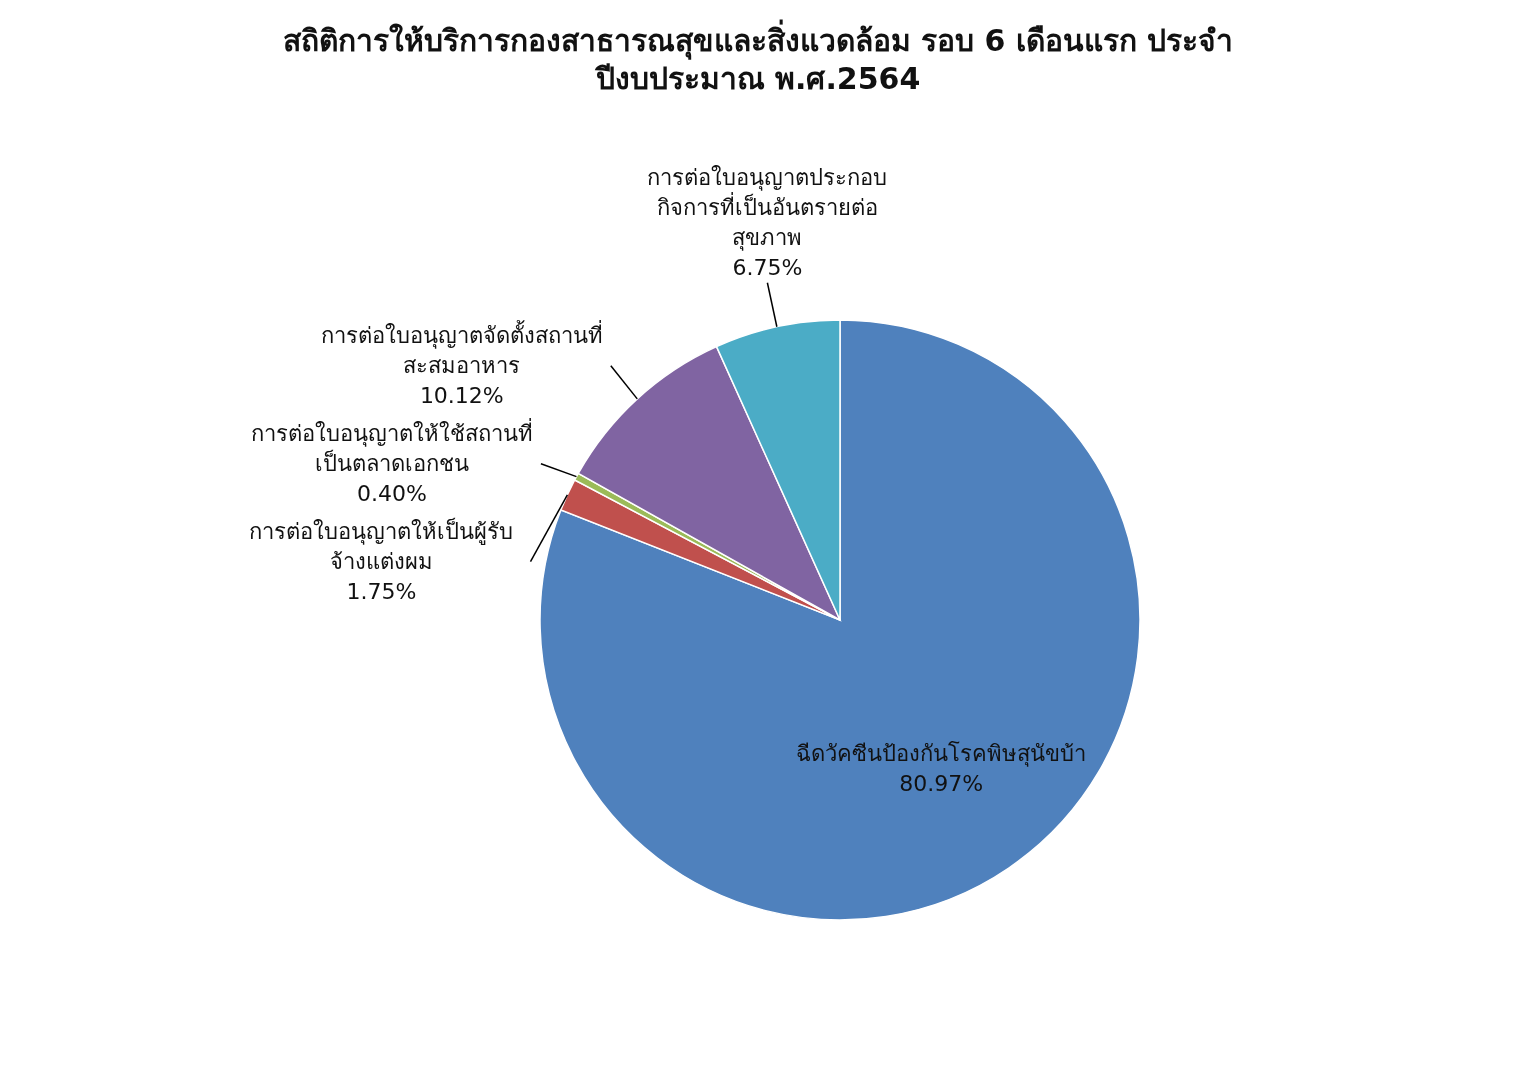 This screenshot has height=1080, width=1516. Describe the element at coordinates (461, 395) in the screenshot. I see `data-label: 10.12%` at that location.